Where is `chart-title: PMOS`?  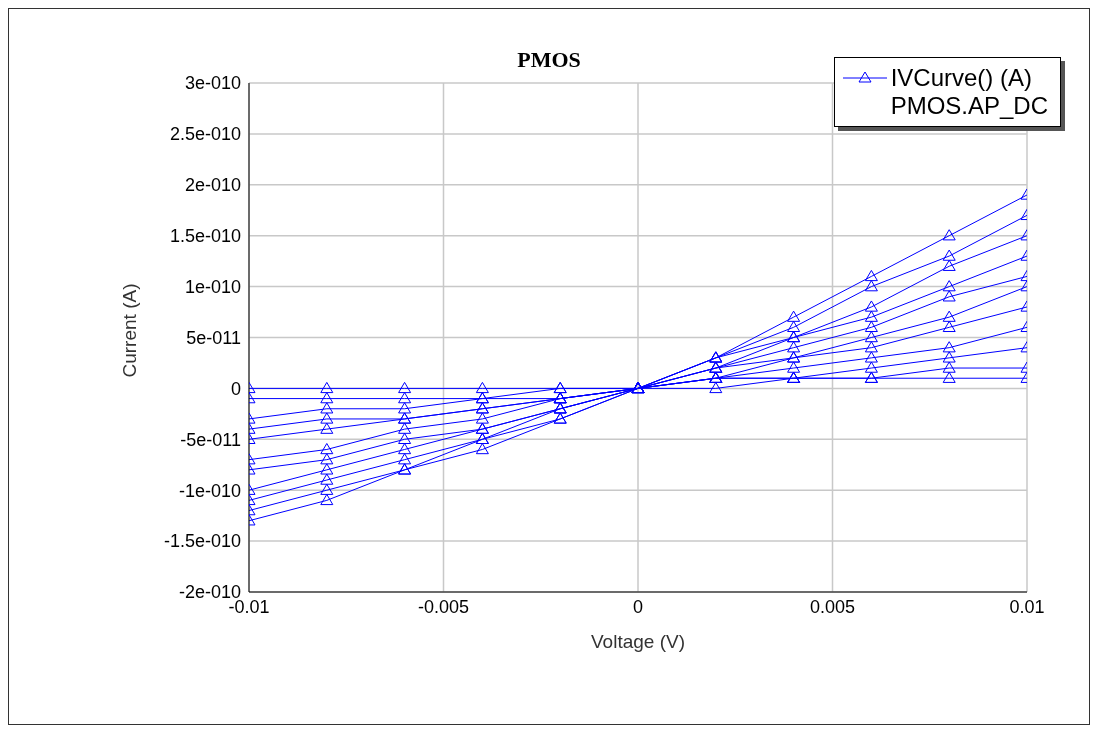 chart-title: PMOS is located at coordinates (549, 59).